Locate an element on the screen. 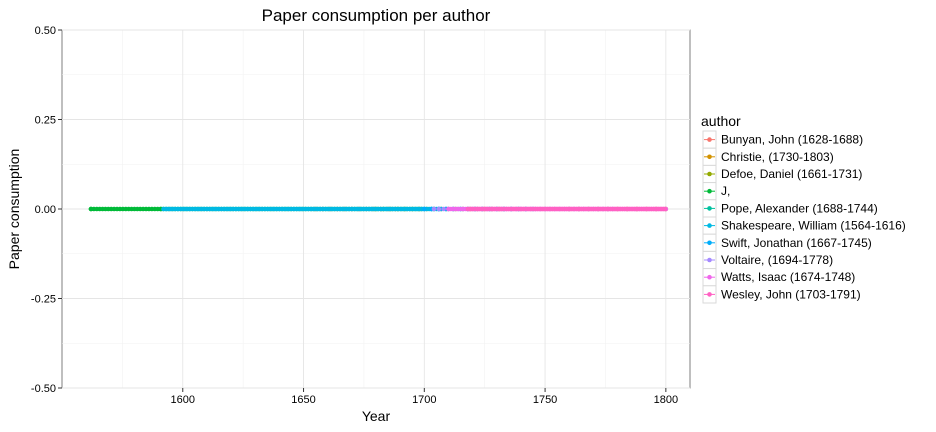 The width and height of the screenshot is (936, 432). legend-item: Wesley, John (1703-1791) is located at coordinates (781, 294).